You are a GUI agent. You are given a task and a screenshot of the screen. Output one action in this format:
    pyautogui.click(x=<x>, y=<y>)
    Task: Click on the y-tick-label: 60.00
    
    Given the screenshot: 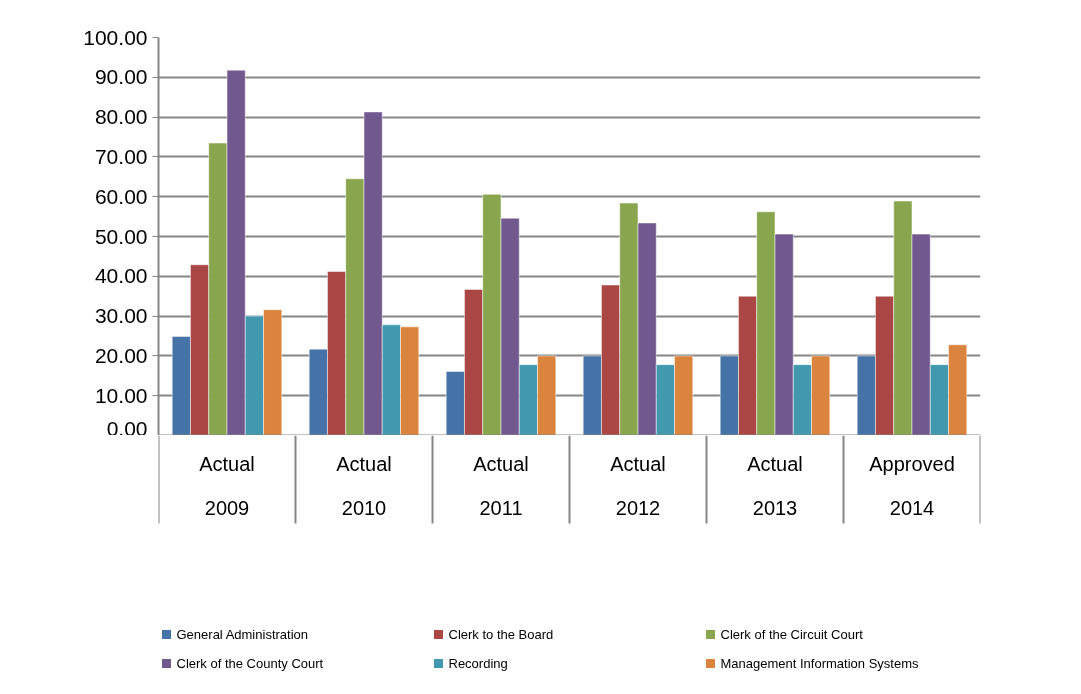 What is the action you would take?
    pyautogui.click(x=121, y=196)
    